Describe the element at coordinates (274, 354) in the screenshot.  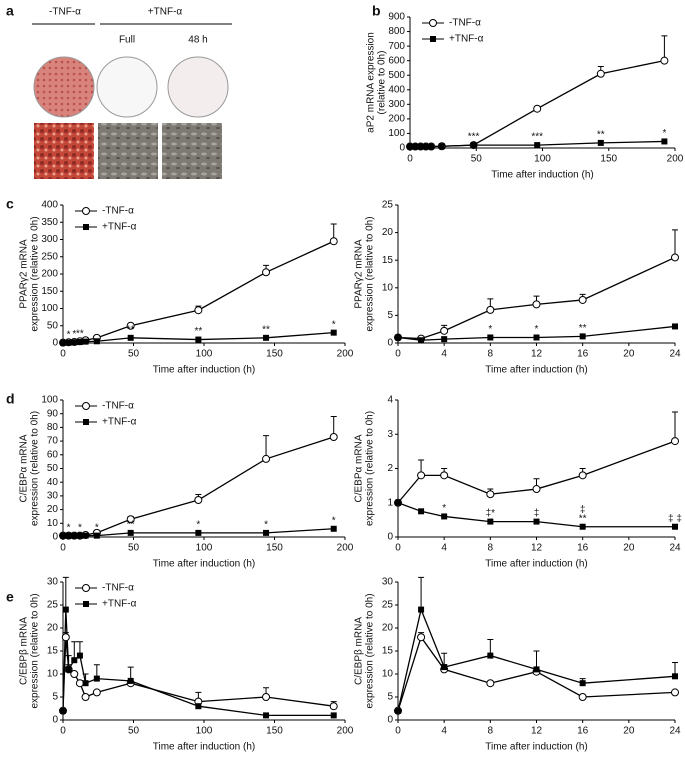
I see `x-tick-label: 150` at that location.